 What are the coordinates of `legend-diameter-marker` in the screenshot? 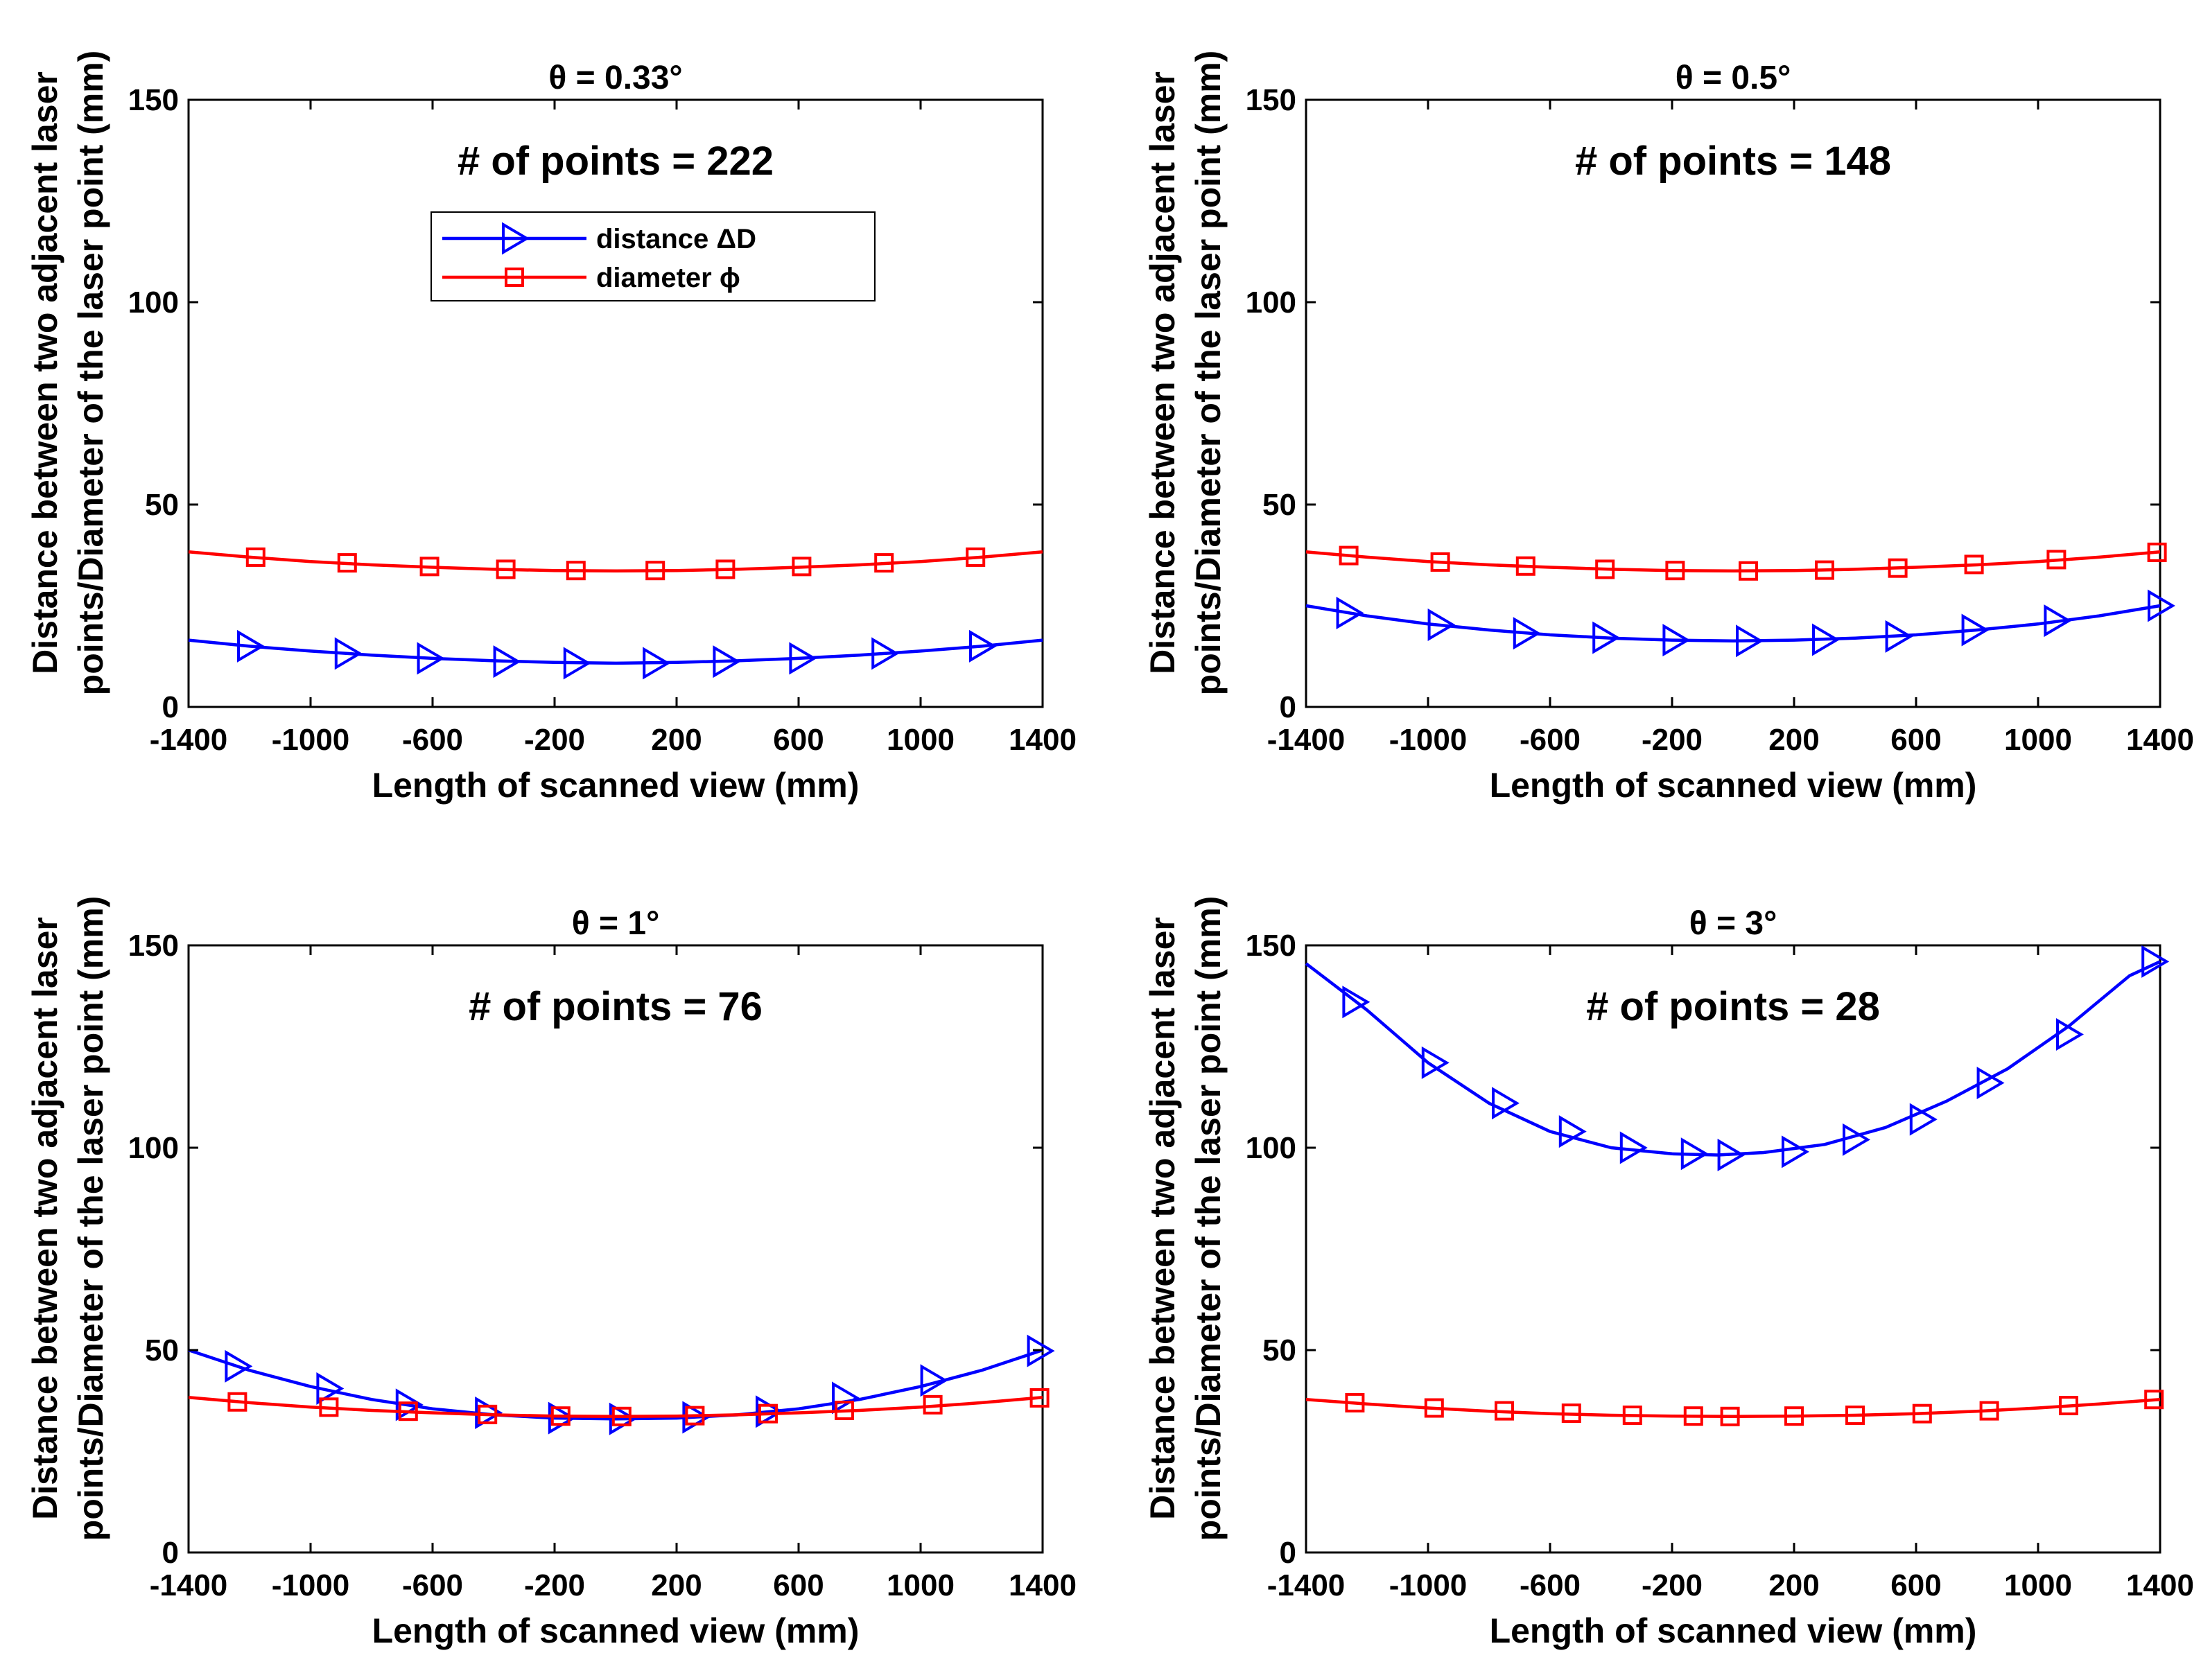 It's located at (514, 277).